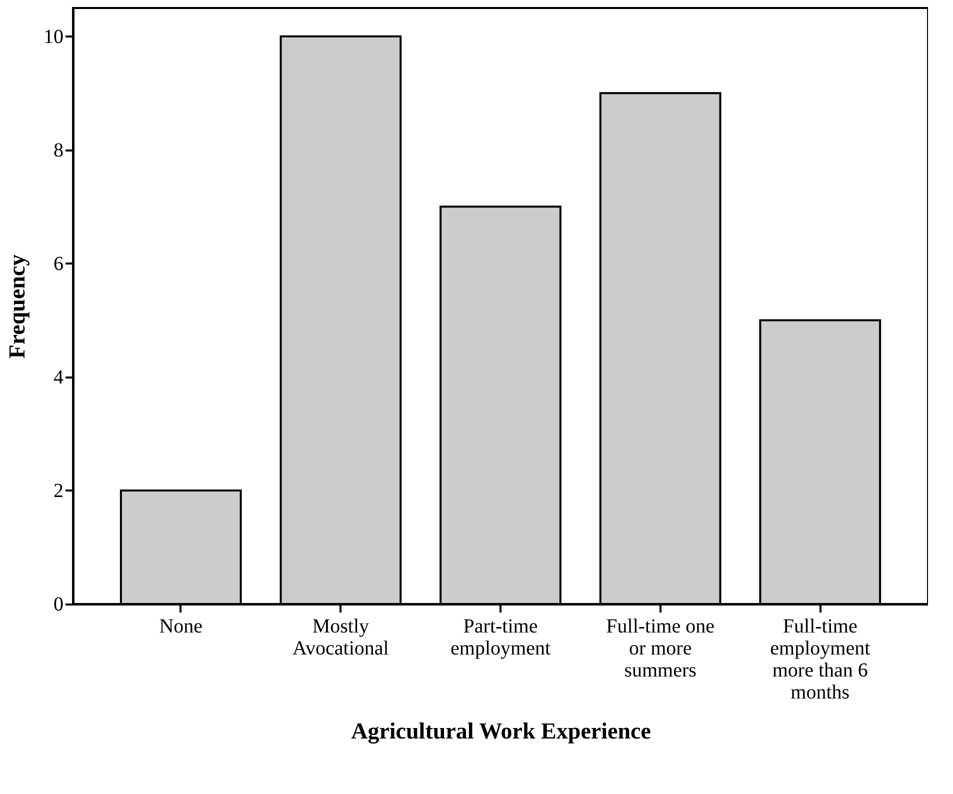 The height and width of the screenshot is (794, 953). What do you see at coordinates (59, 263) in the screenshot?
I see `y-tick-label: 6` at bounding box center [59, 263].